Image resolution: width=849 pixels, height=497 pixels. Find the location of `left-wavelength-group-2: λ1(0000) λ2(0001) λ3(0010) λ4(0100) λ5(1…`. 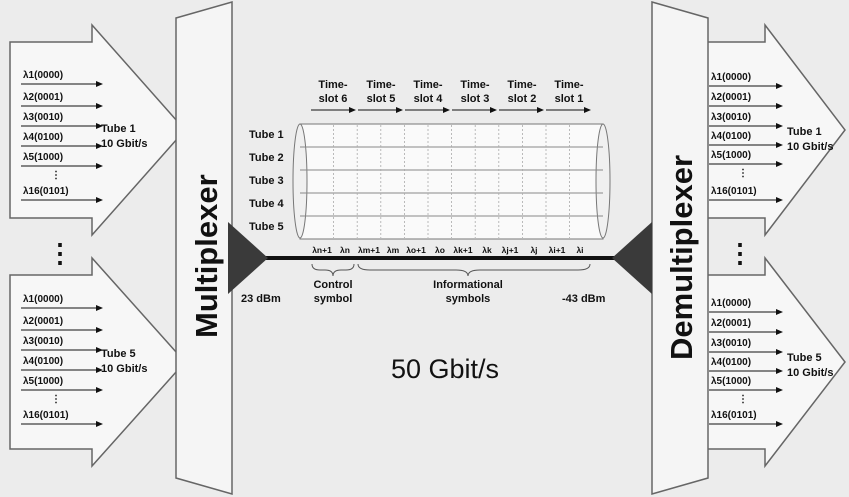

left-wavelength-group-2: λ1(0000) λ2(0001) λ3(0010) λ4(0100) λ5(1… is located at coordinates (84, 360).